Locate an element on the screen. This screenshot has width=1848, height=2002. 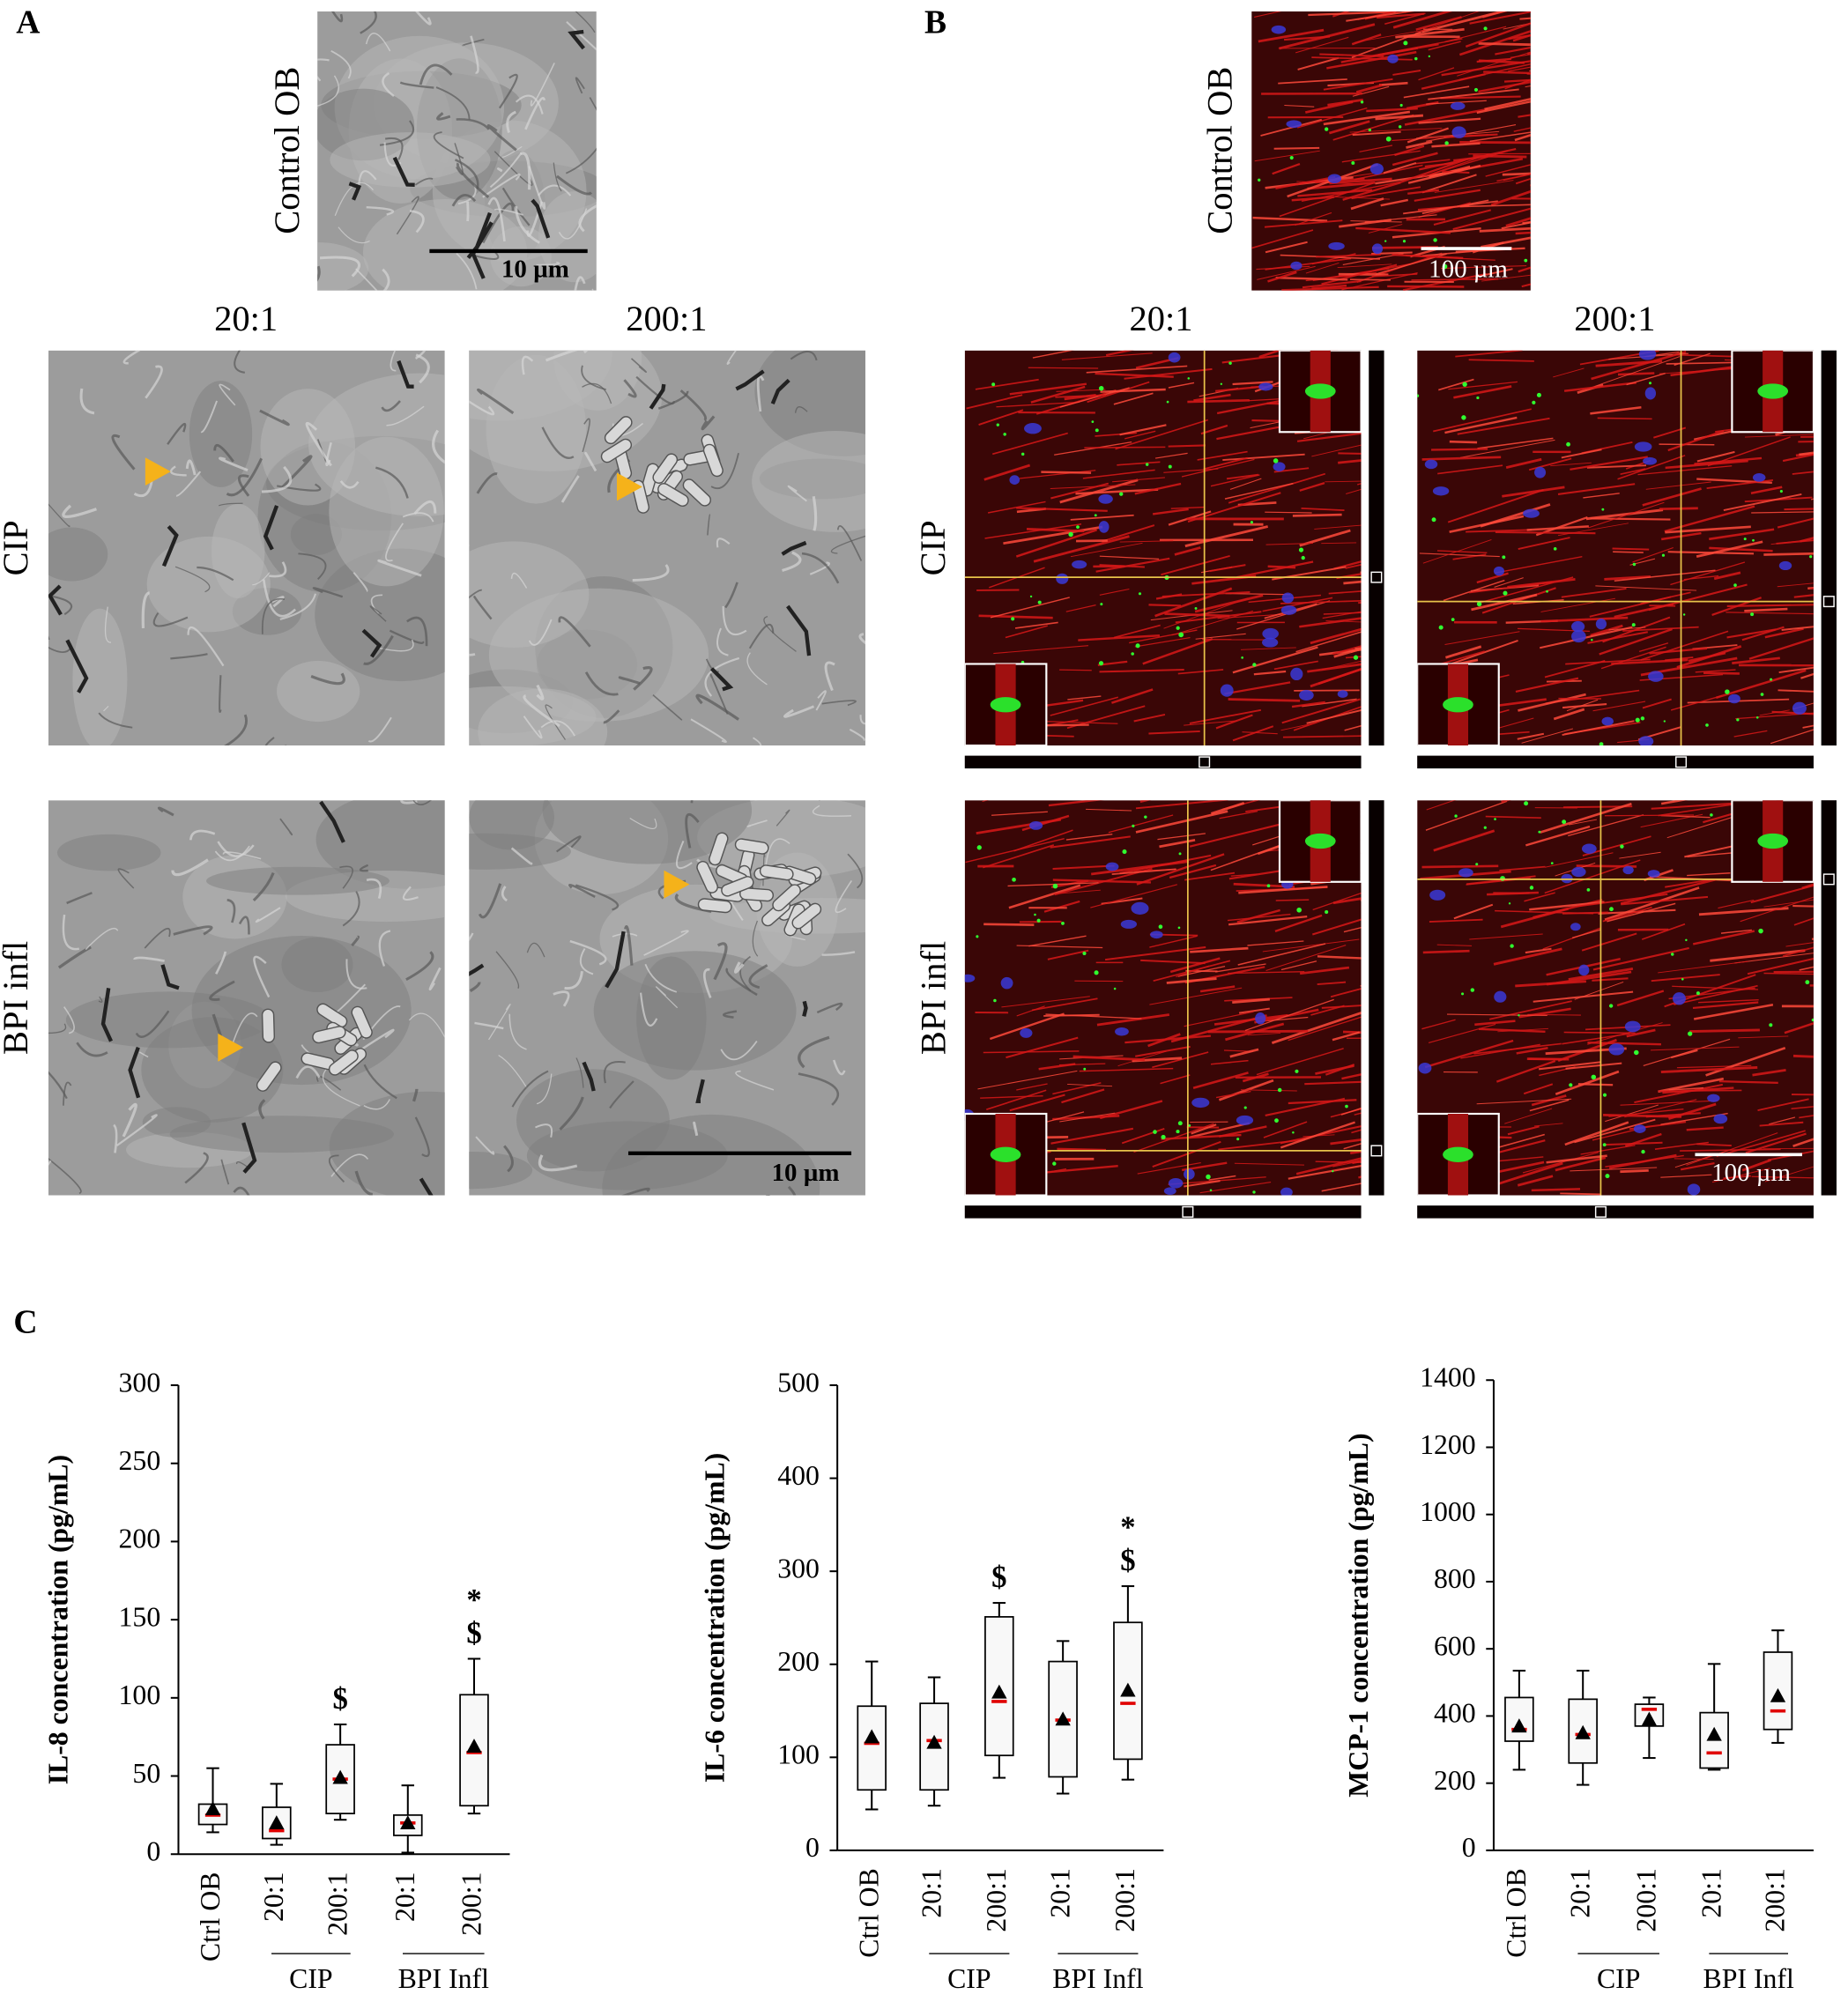
mean-marker is located at coordinates (1128, 1689).